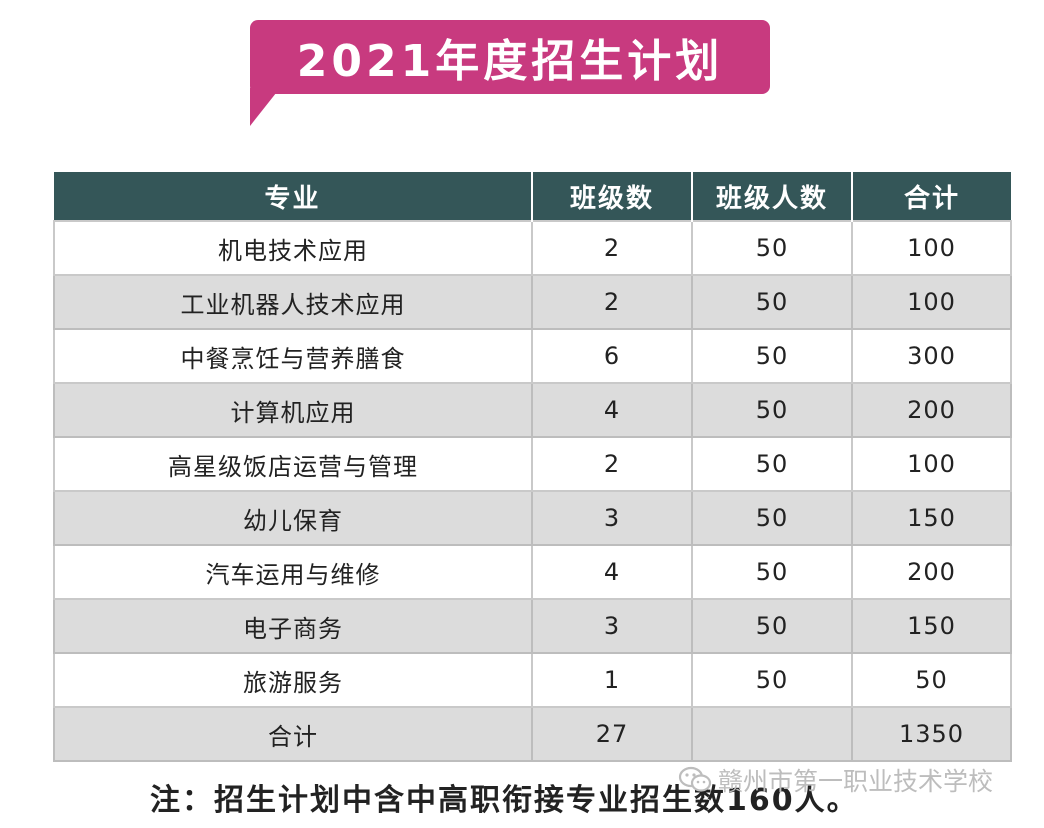 Image resolution: width=1044 pixels, height=828 pixels. I want to click on cell-major: 计算机应用, so click(293, 410).